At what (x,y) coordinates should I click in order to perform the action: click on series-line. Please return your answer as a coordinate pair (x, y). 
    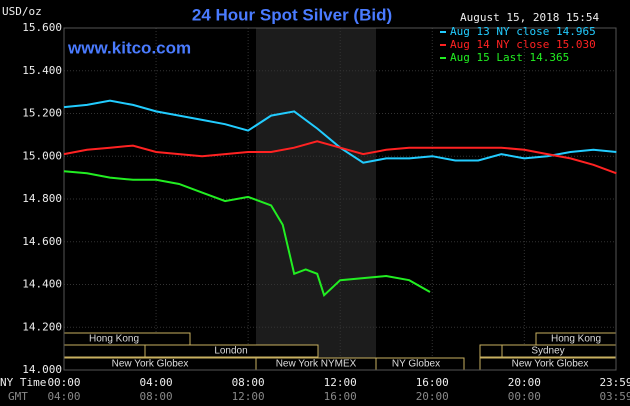
    Looking at the image, I should click on (340, 157).